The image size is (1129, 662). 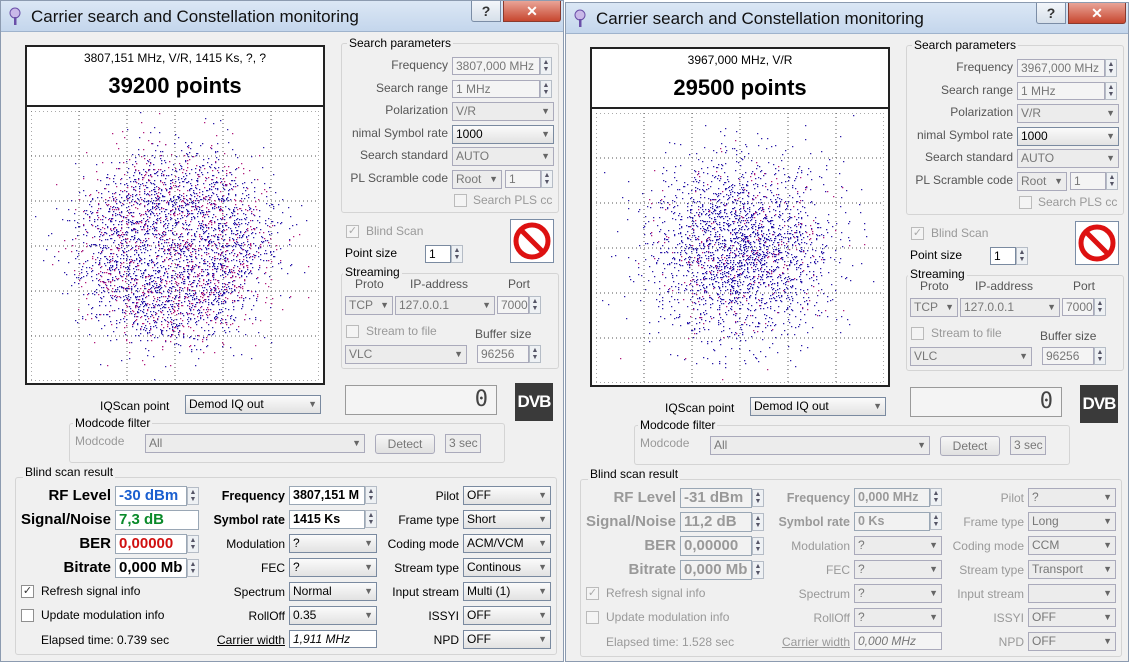 I want to click on spectrum-select: Normal ▼, so click(x=333, y=591).